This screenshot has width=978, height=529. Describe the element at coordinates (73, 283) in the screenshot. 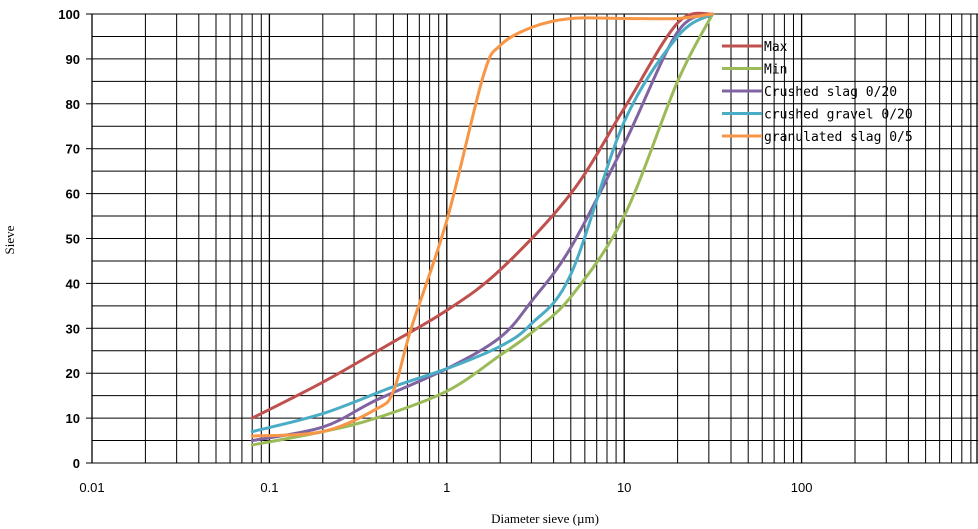

I see `y-tick-label: 40` at that location.